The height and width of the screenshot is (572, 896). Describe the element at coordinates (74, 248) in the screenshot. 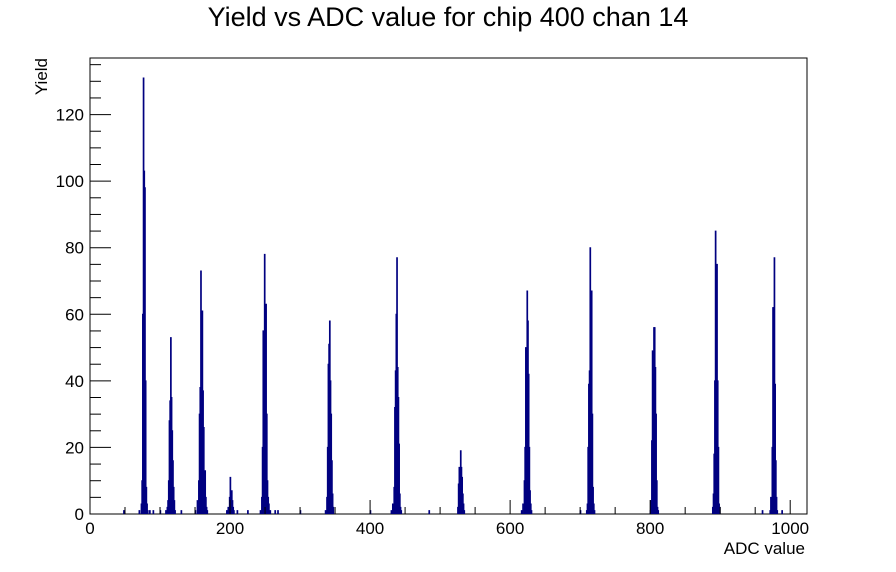

I see `y-tick-label: 80` at that location.